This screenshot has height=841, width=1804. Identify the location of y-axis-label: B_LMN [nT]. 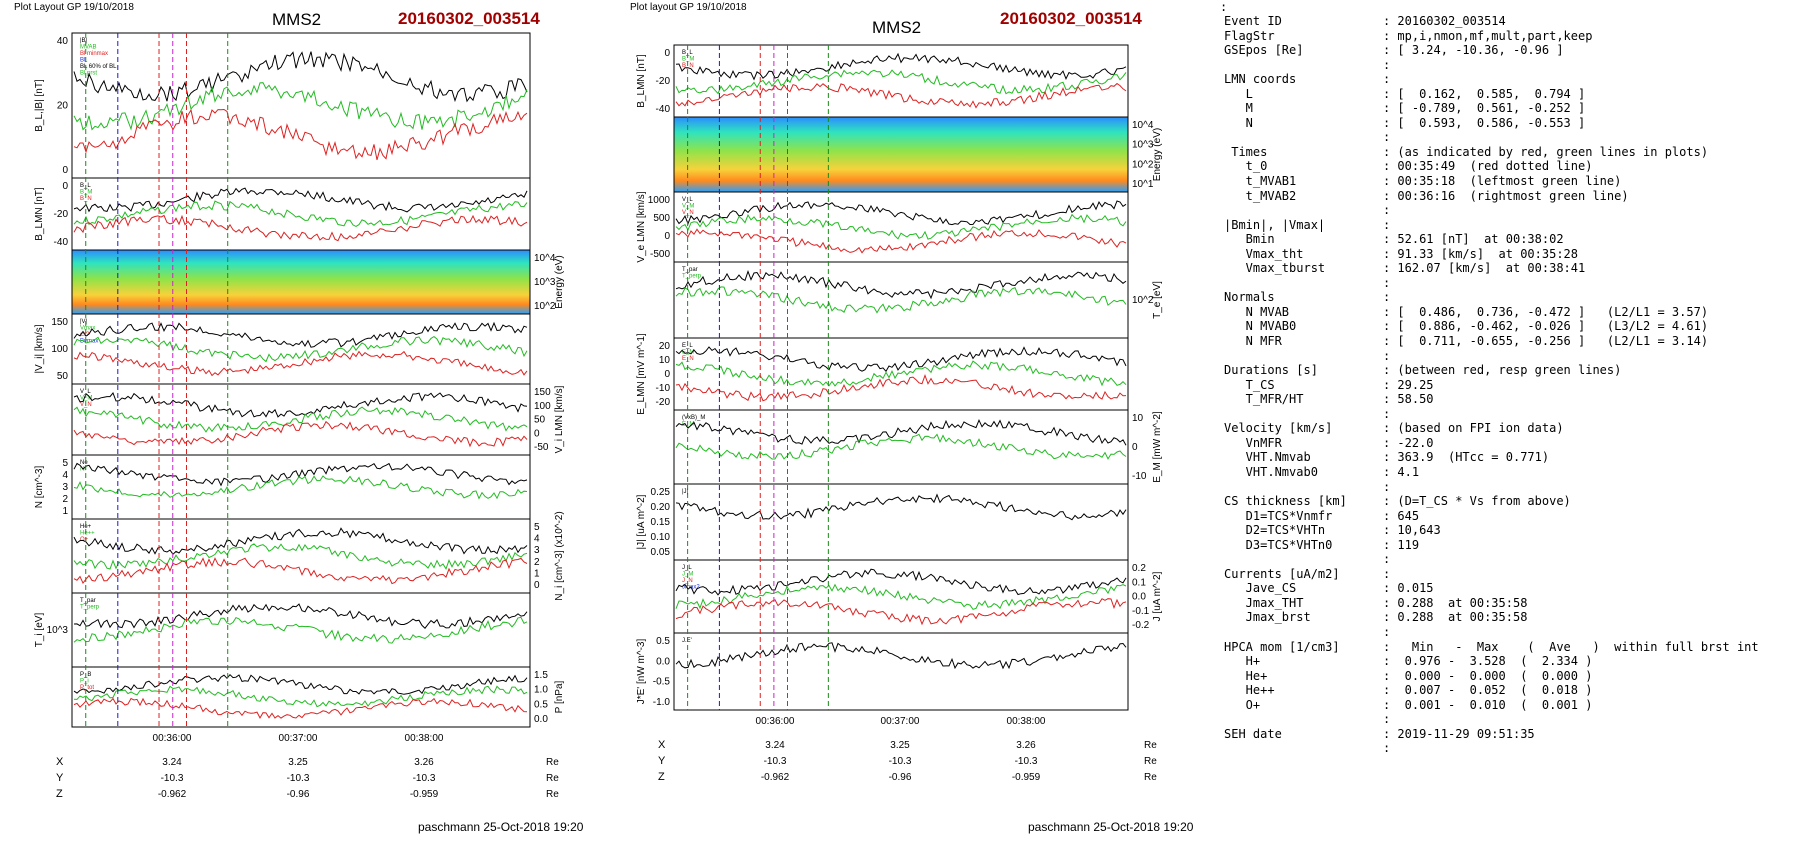
(641, 81).